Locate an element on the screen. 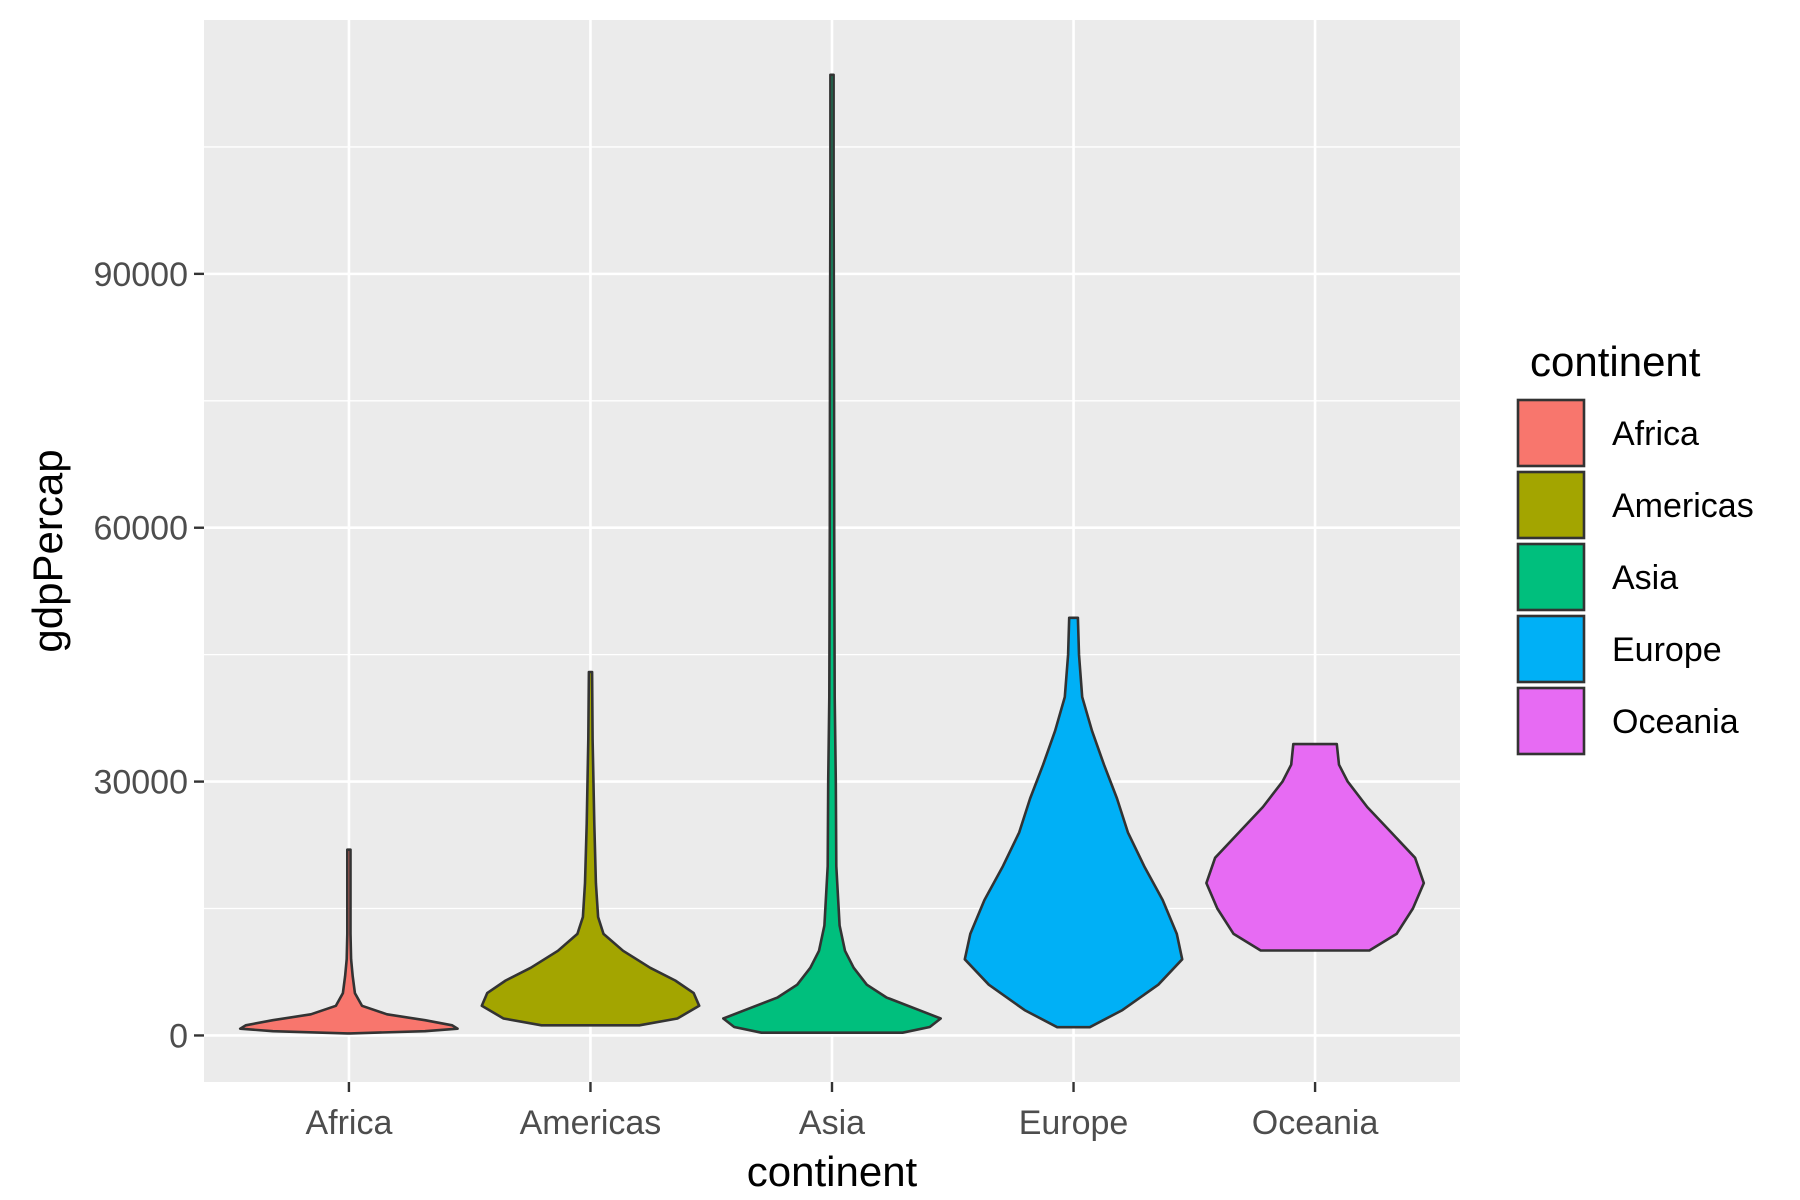 The image size is (1800, 1200). legend-label-oceania: Oceania is located at coordinates (1675, 722).